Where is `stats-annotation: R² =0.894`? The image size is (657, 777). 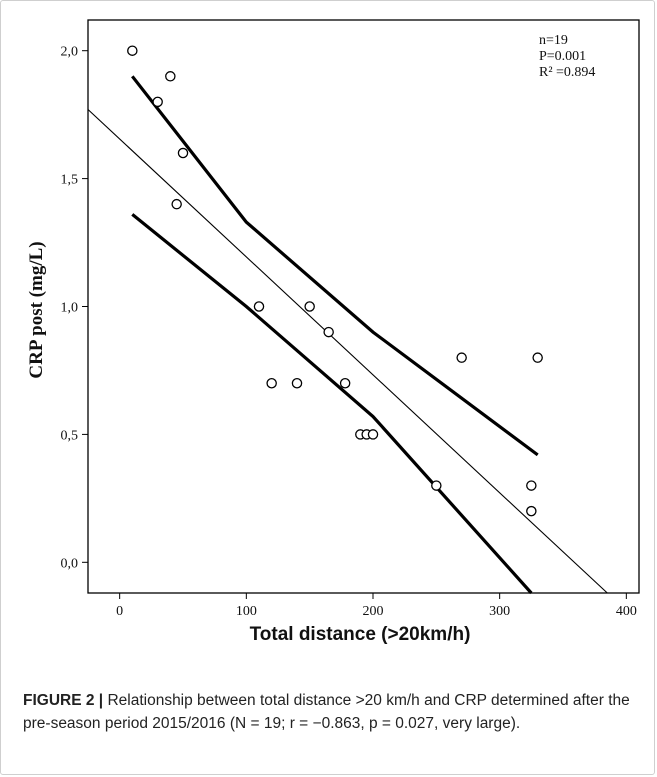 stats-annotation: R² =0.894 is located at coordinates (567, 72).